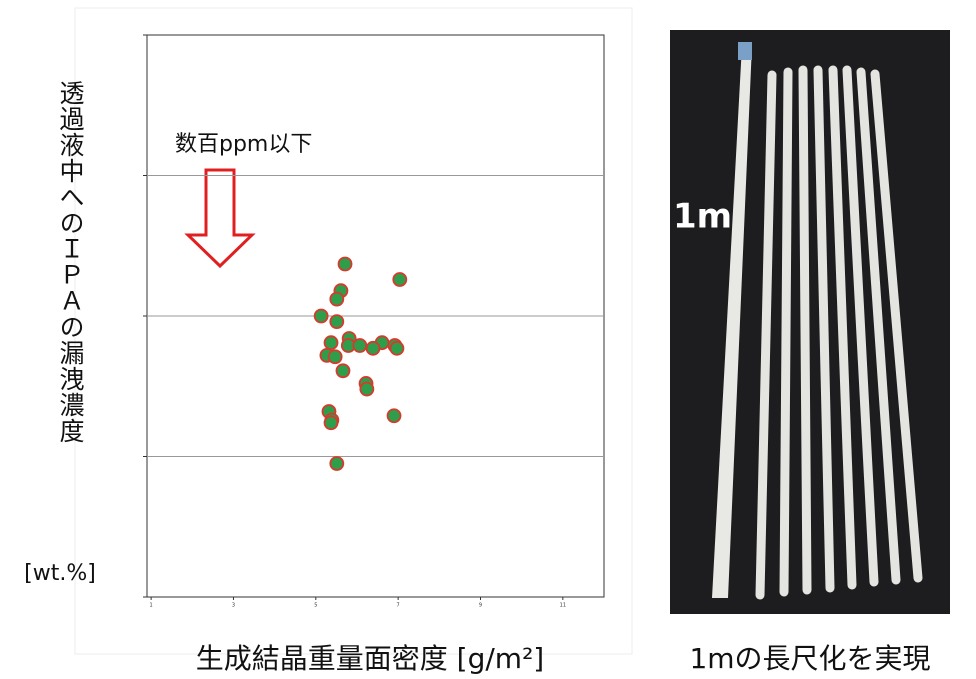 The width and height of the screenshot is (976, 679). What do you see at coordinates (732, 321) in the screenshot?
I see `tape-measure` at bounding box center [732, 321].